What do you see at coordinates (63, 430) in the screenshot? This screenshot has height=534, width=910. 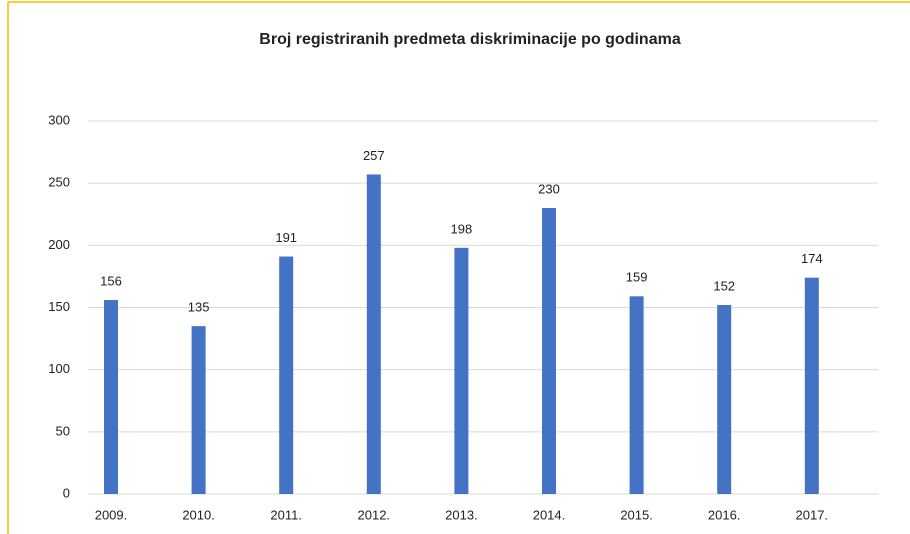 I see `y-tick-label: 50` at bounding box center [63, 430].